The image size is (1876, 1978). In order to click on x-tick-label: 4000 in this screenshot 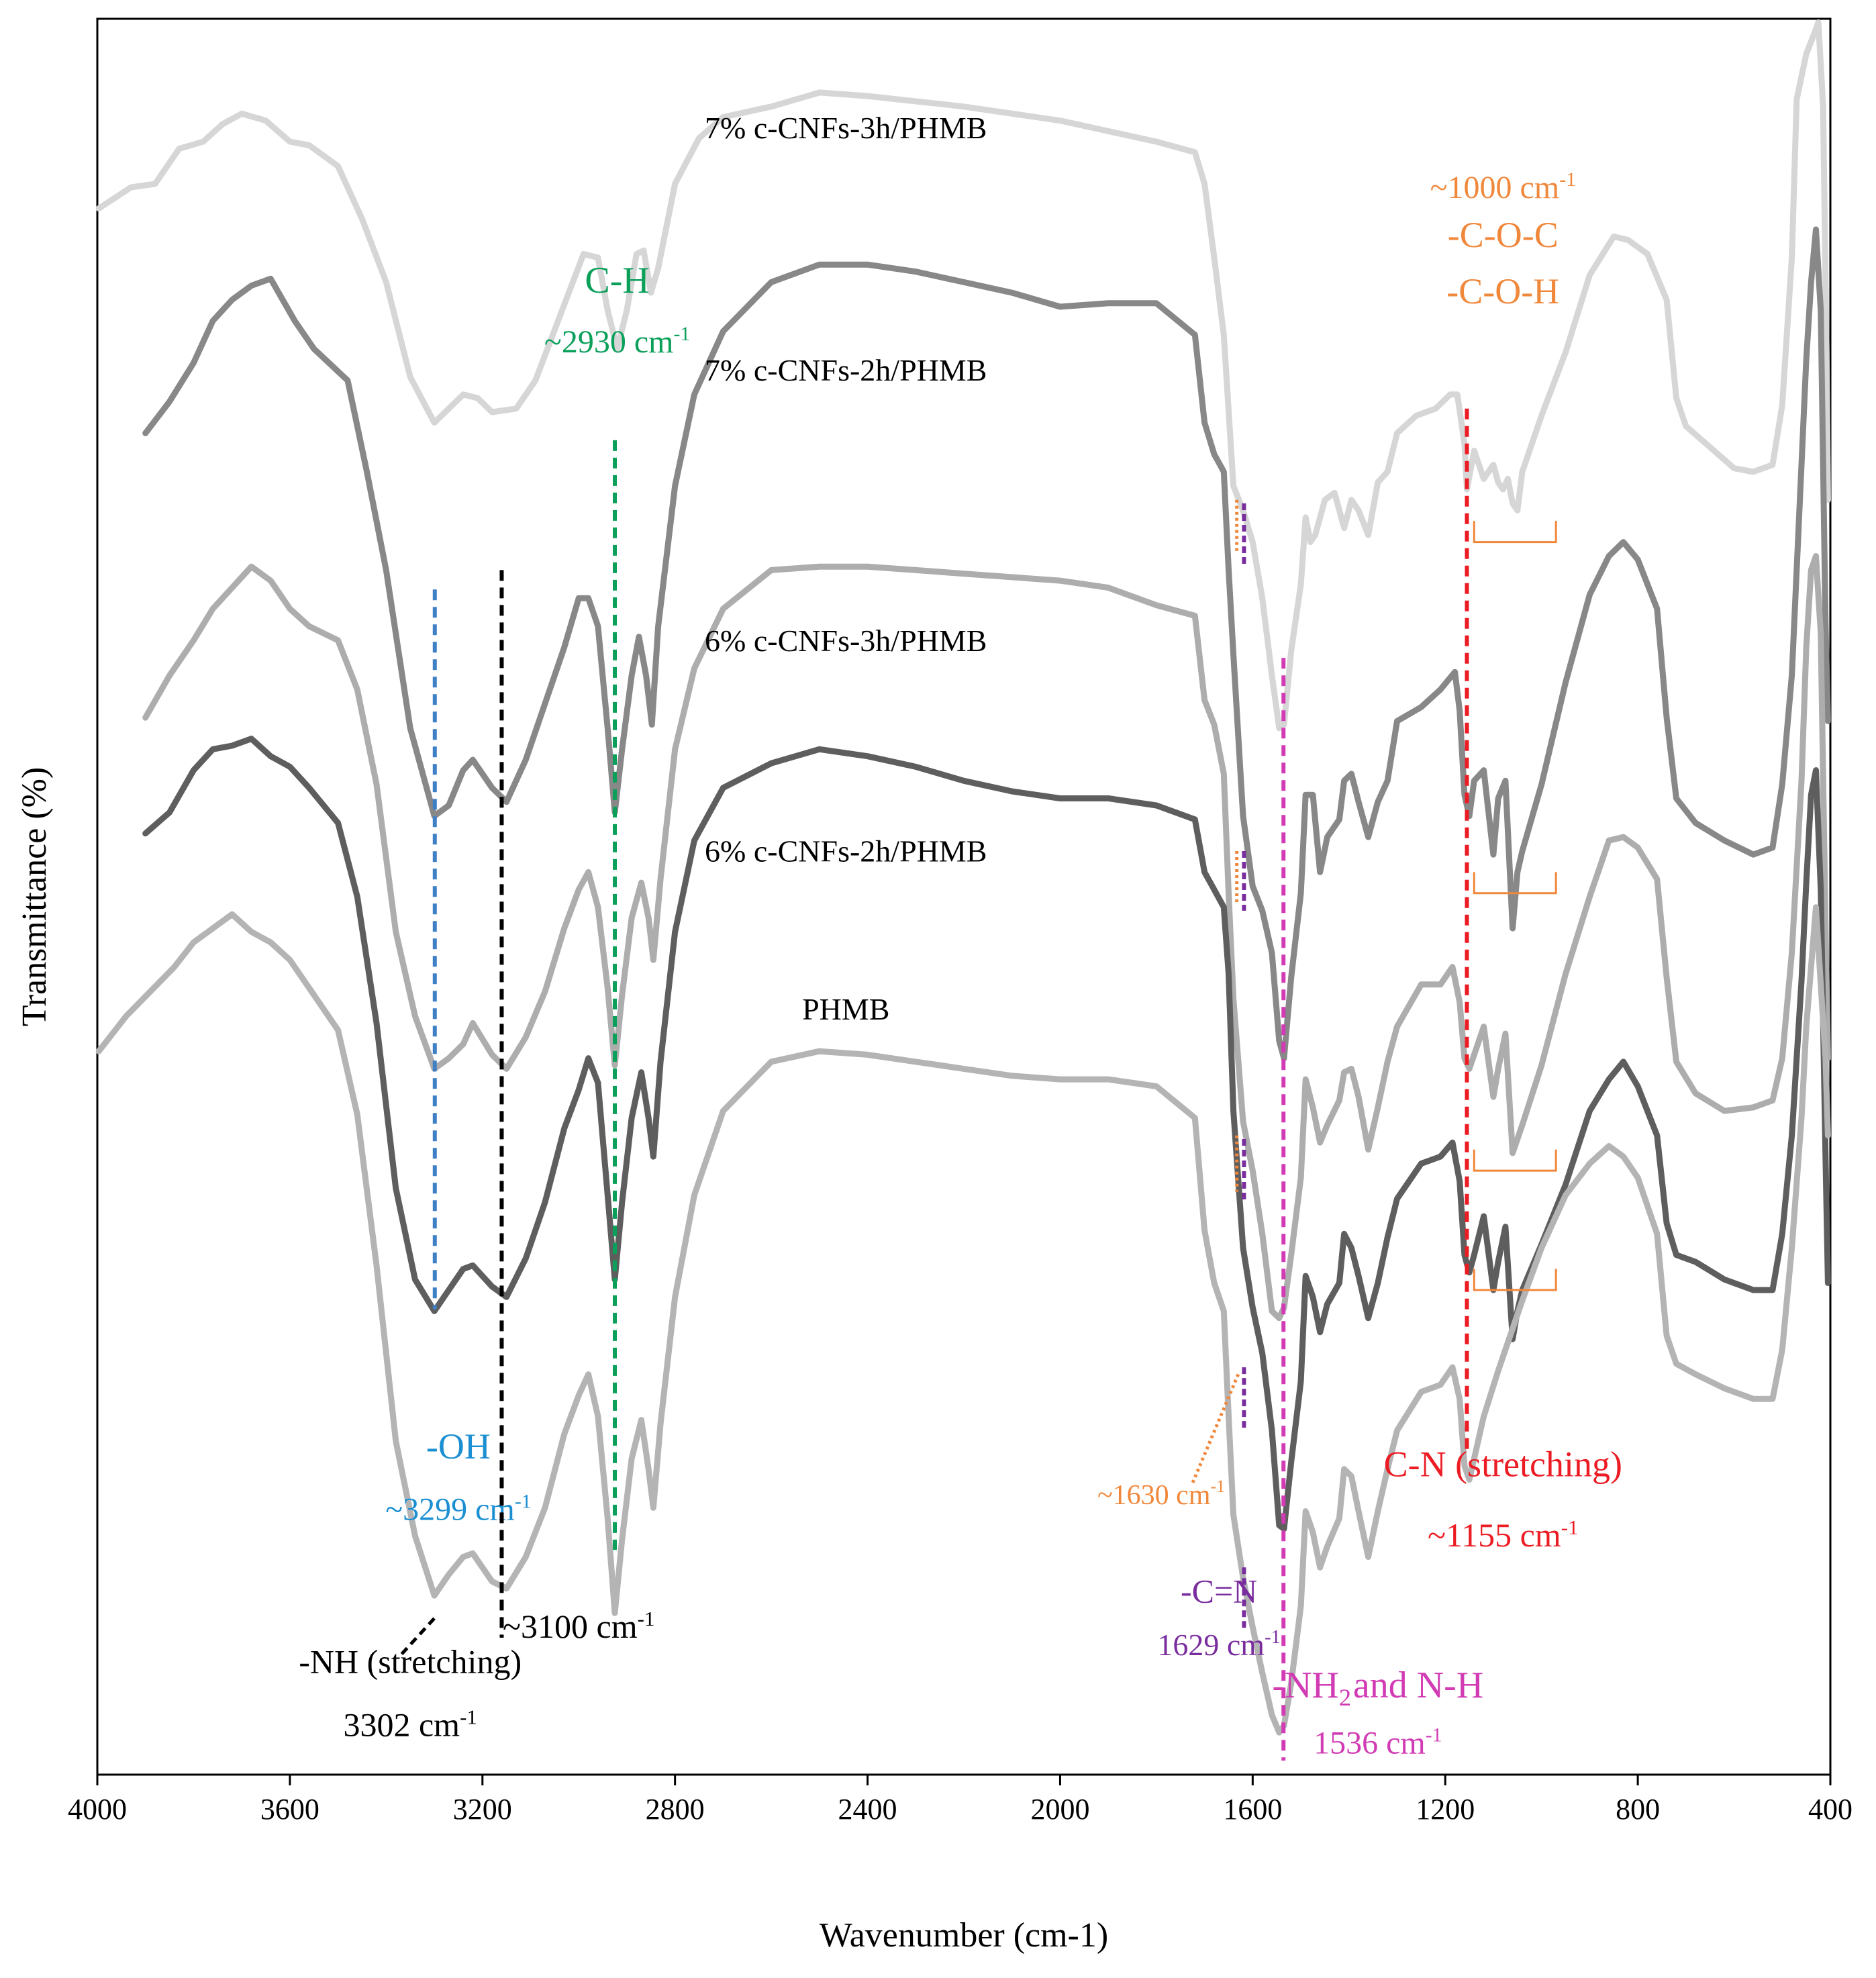, I will do `click(97, 1809)`.